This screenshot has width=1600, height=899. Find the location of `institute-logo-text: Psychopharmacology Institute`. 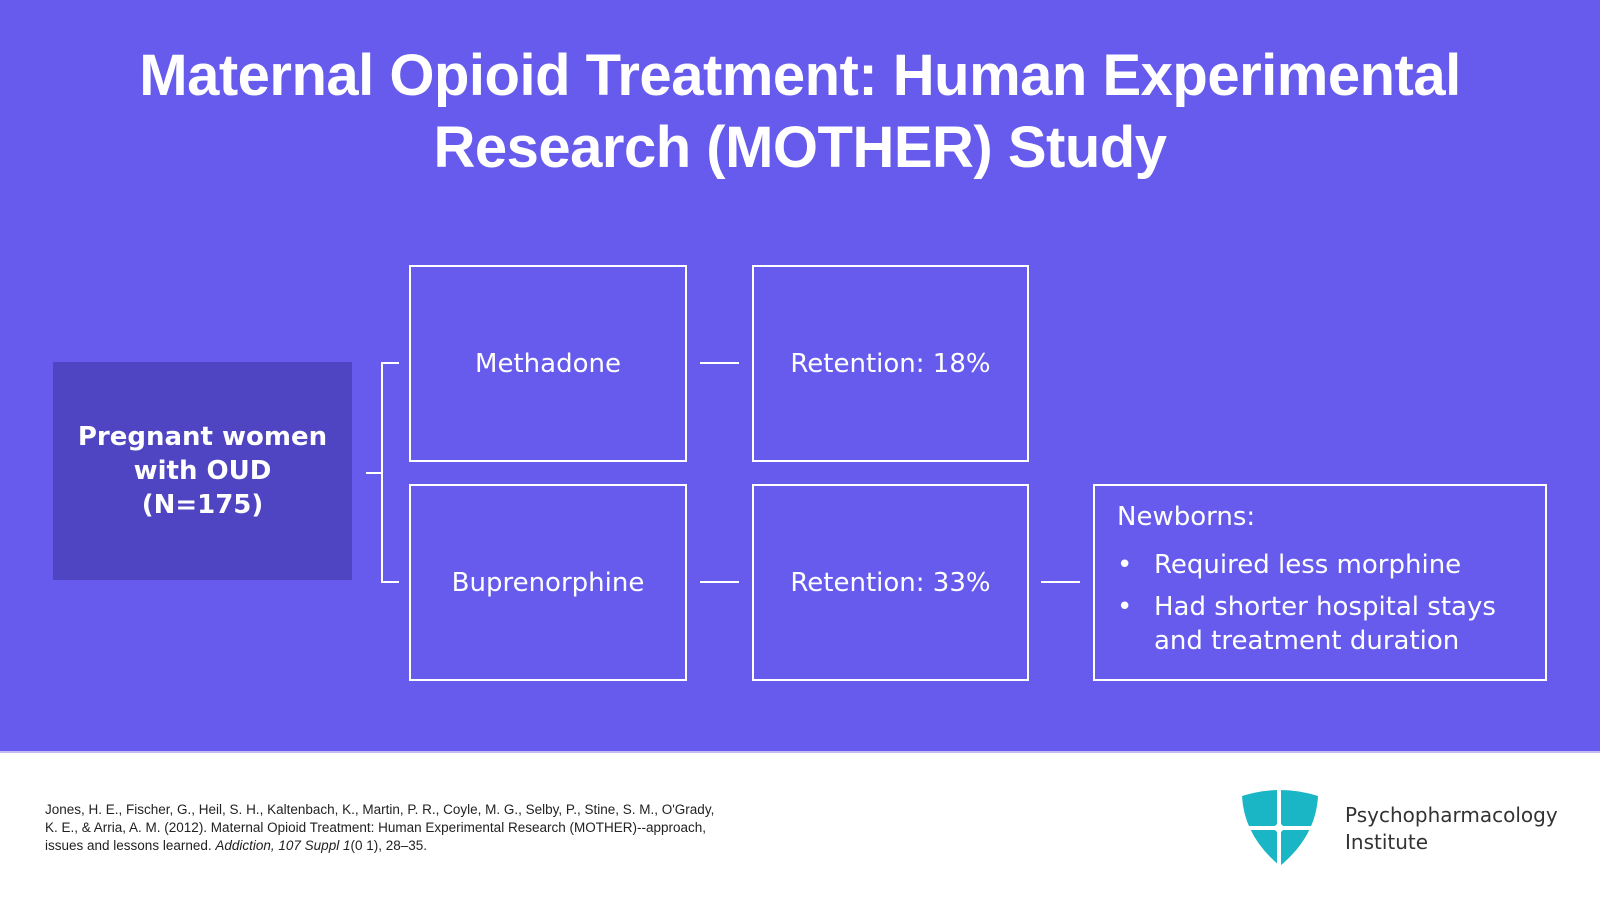

institute-logo-text: Psychopharmacology Institute is located at coordinates (1451, 828).